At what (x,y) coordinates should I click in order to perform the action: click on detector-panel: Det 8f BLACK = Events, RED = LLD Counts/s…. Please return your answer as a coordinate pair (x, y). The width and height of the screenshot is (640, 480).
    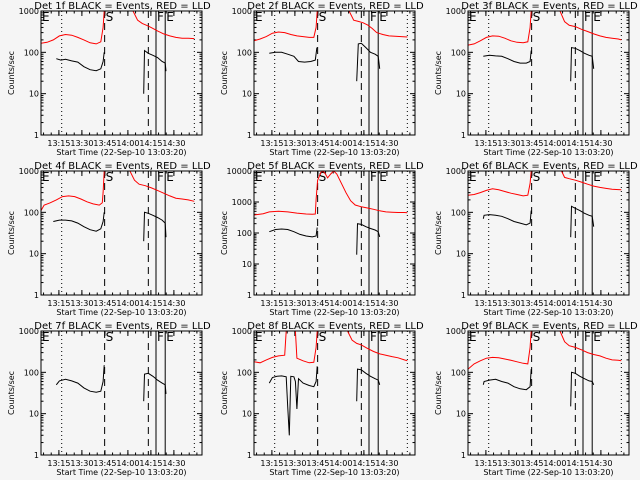
    Looking at the image, I should click on (322, 399).